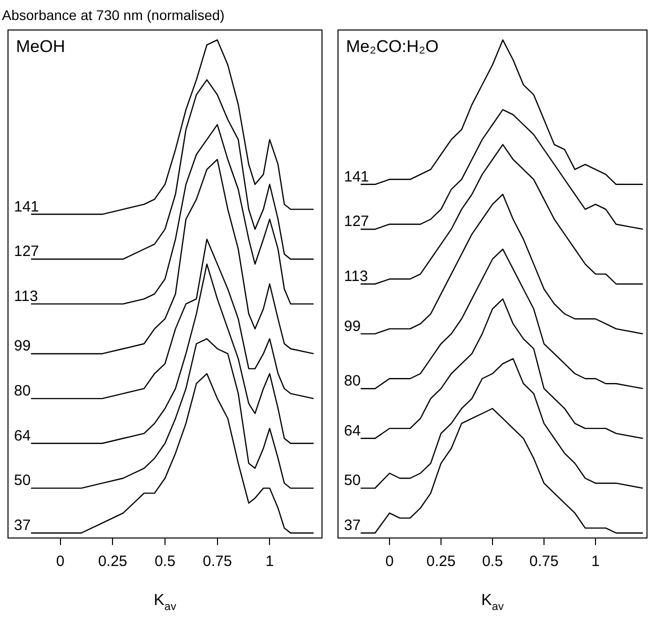 Image resolution: width=655 pixels, height=617 pixels. Describe the element at coordinates (113, 15) in the screenshot. I see `y-axis-title: Absorbance at 730 nm (normalised)` at that location.